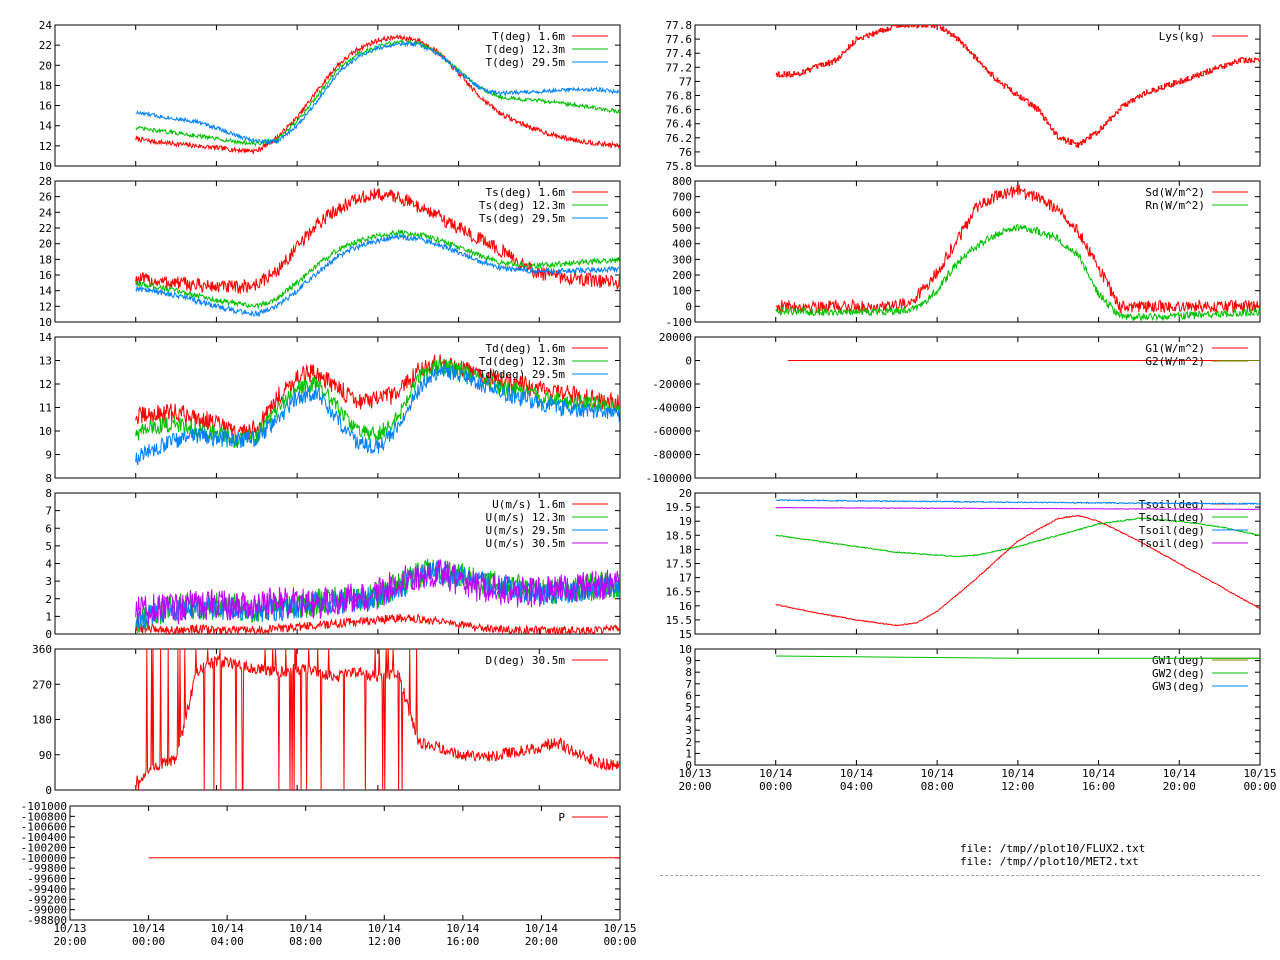 The width and height of the screenshot is (1280, 960). What do you see at coordinates (685, 81) in the screenshot?
I see `y-tick-label: 77` at bounding box center [685, 81].